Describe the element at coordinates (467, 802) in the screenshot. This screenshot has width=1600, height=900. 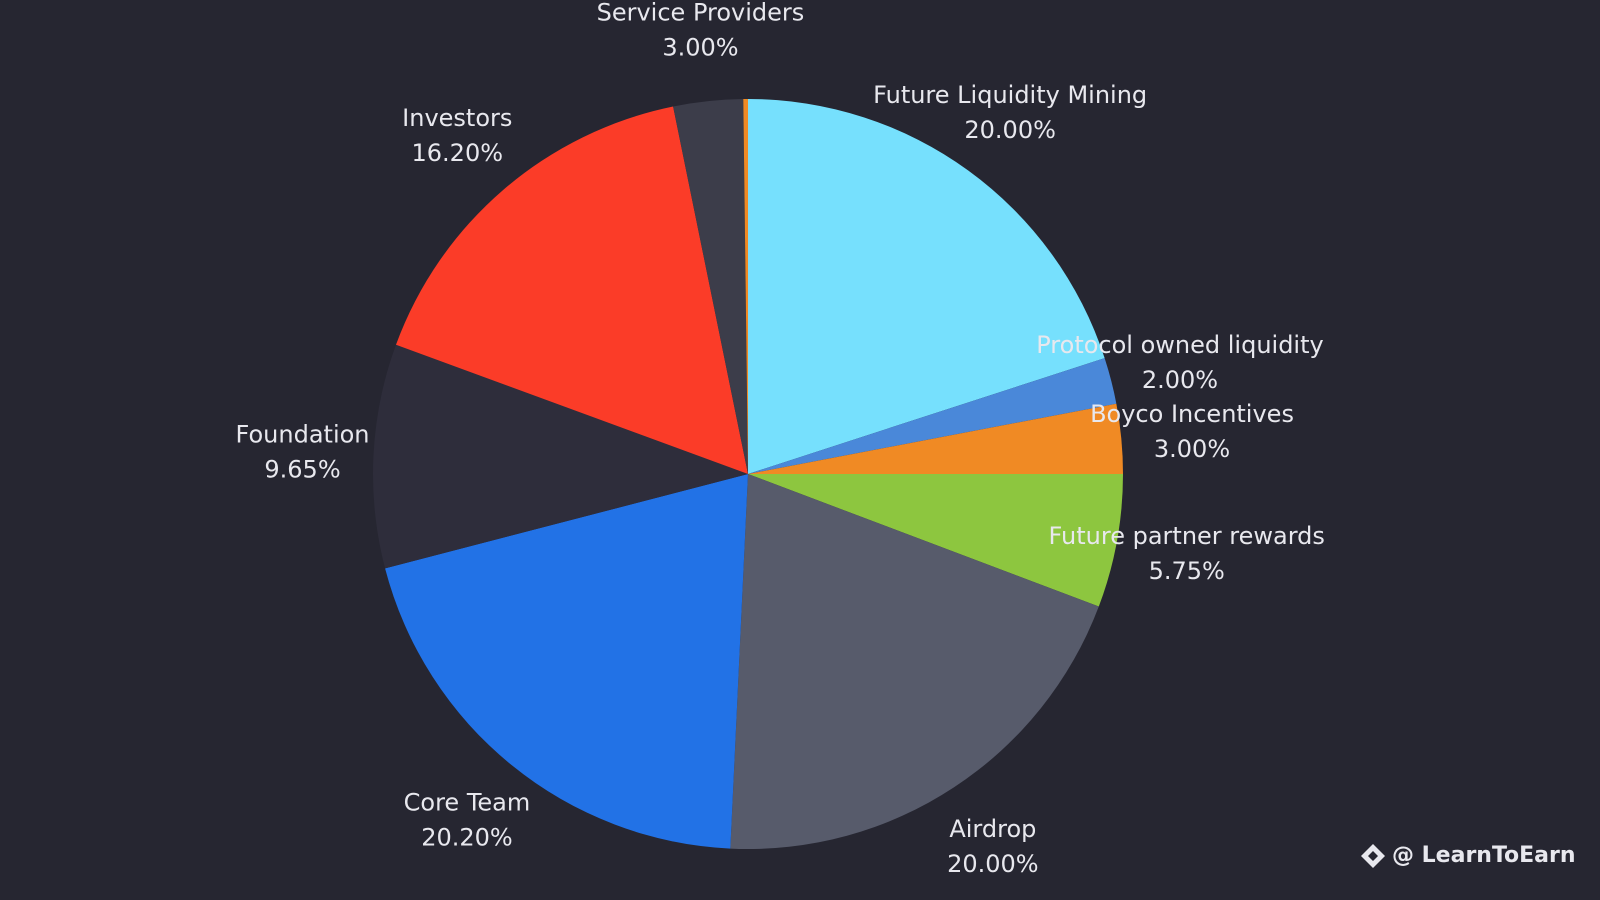
I see `slice-label: Core Team` at that location.